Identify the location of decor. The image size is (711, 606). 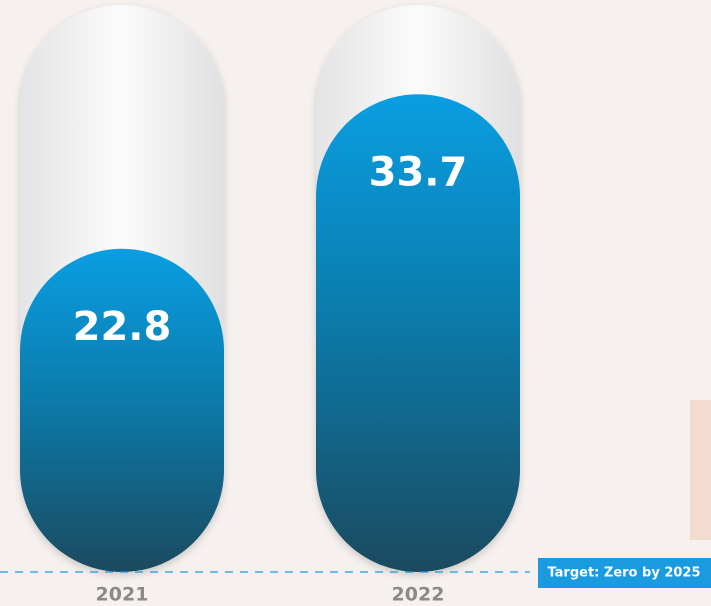
(700, 470).